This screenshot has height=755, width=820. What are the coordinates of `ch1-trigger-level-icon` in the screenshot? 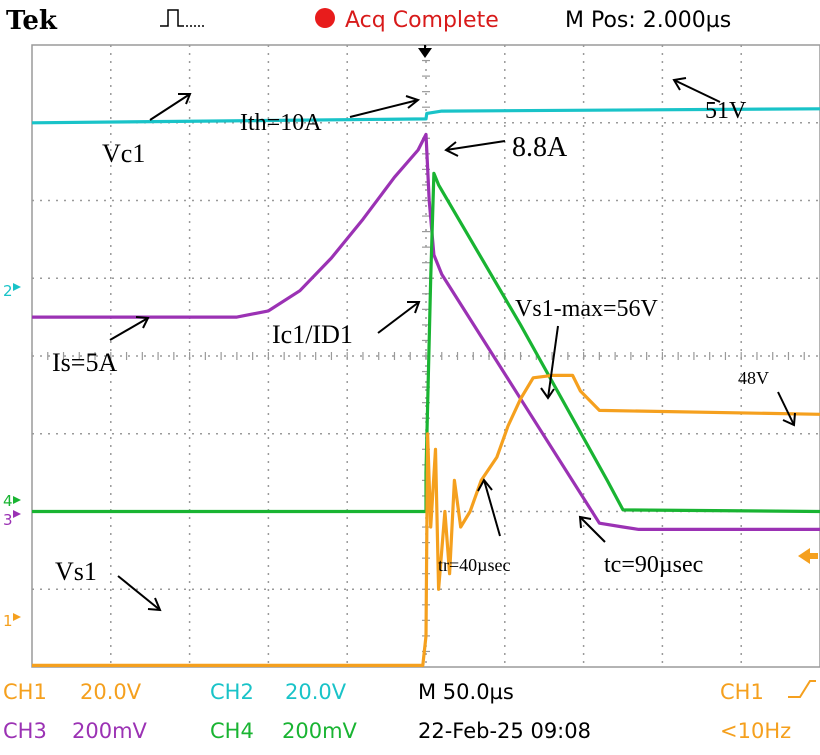 It's located at (804, 556).